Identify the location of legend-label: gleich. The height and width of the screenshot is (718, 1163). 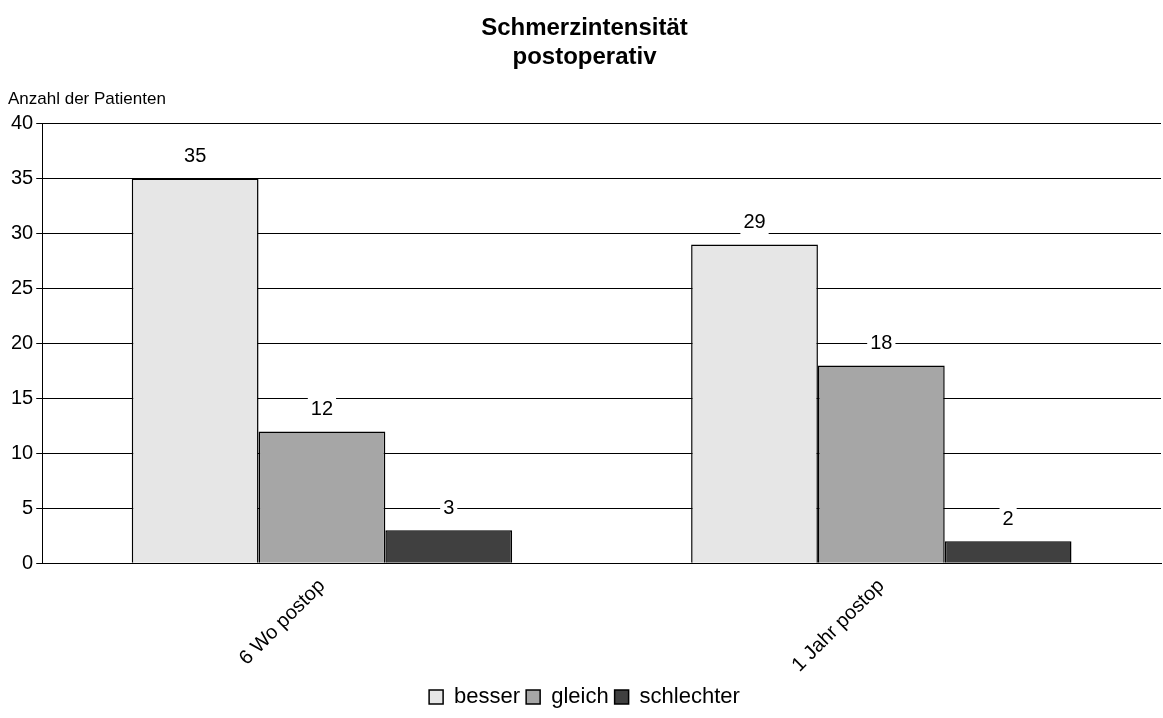
(580, 696).